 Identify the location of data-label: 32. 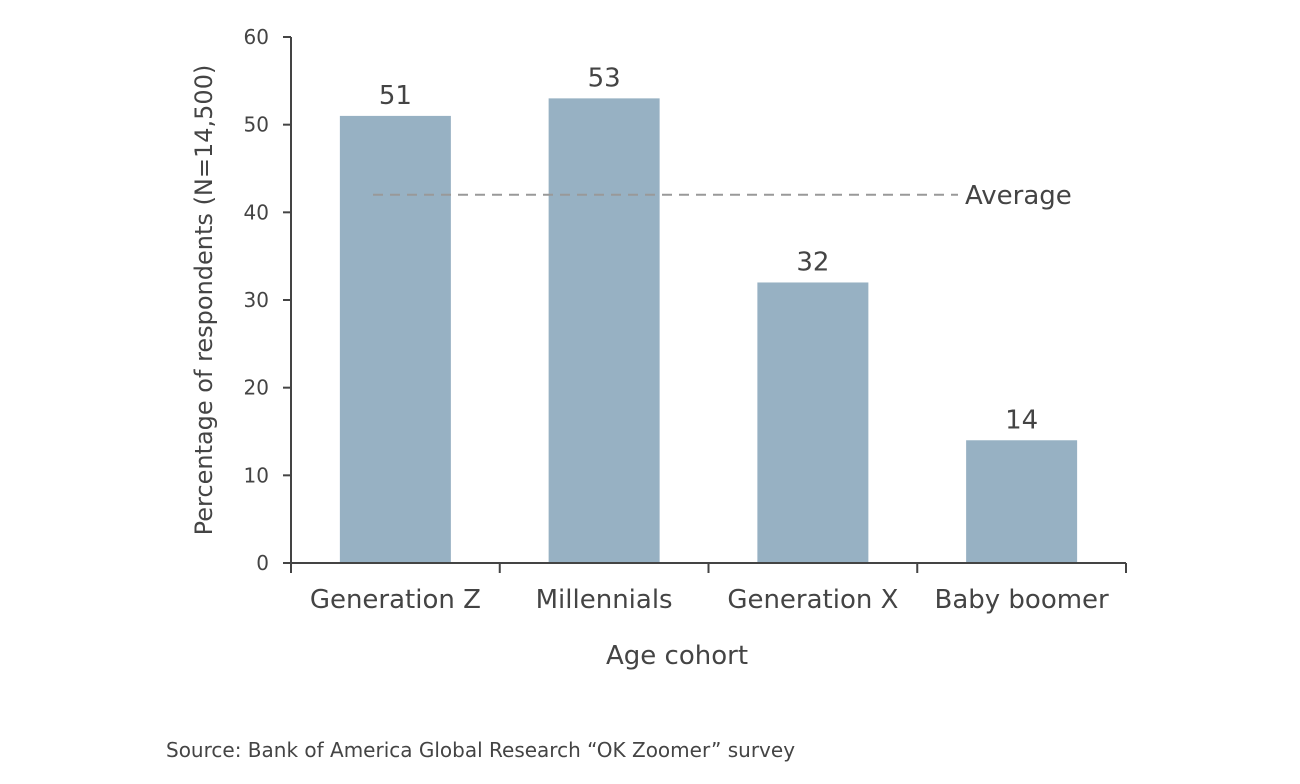
(812, 262).